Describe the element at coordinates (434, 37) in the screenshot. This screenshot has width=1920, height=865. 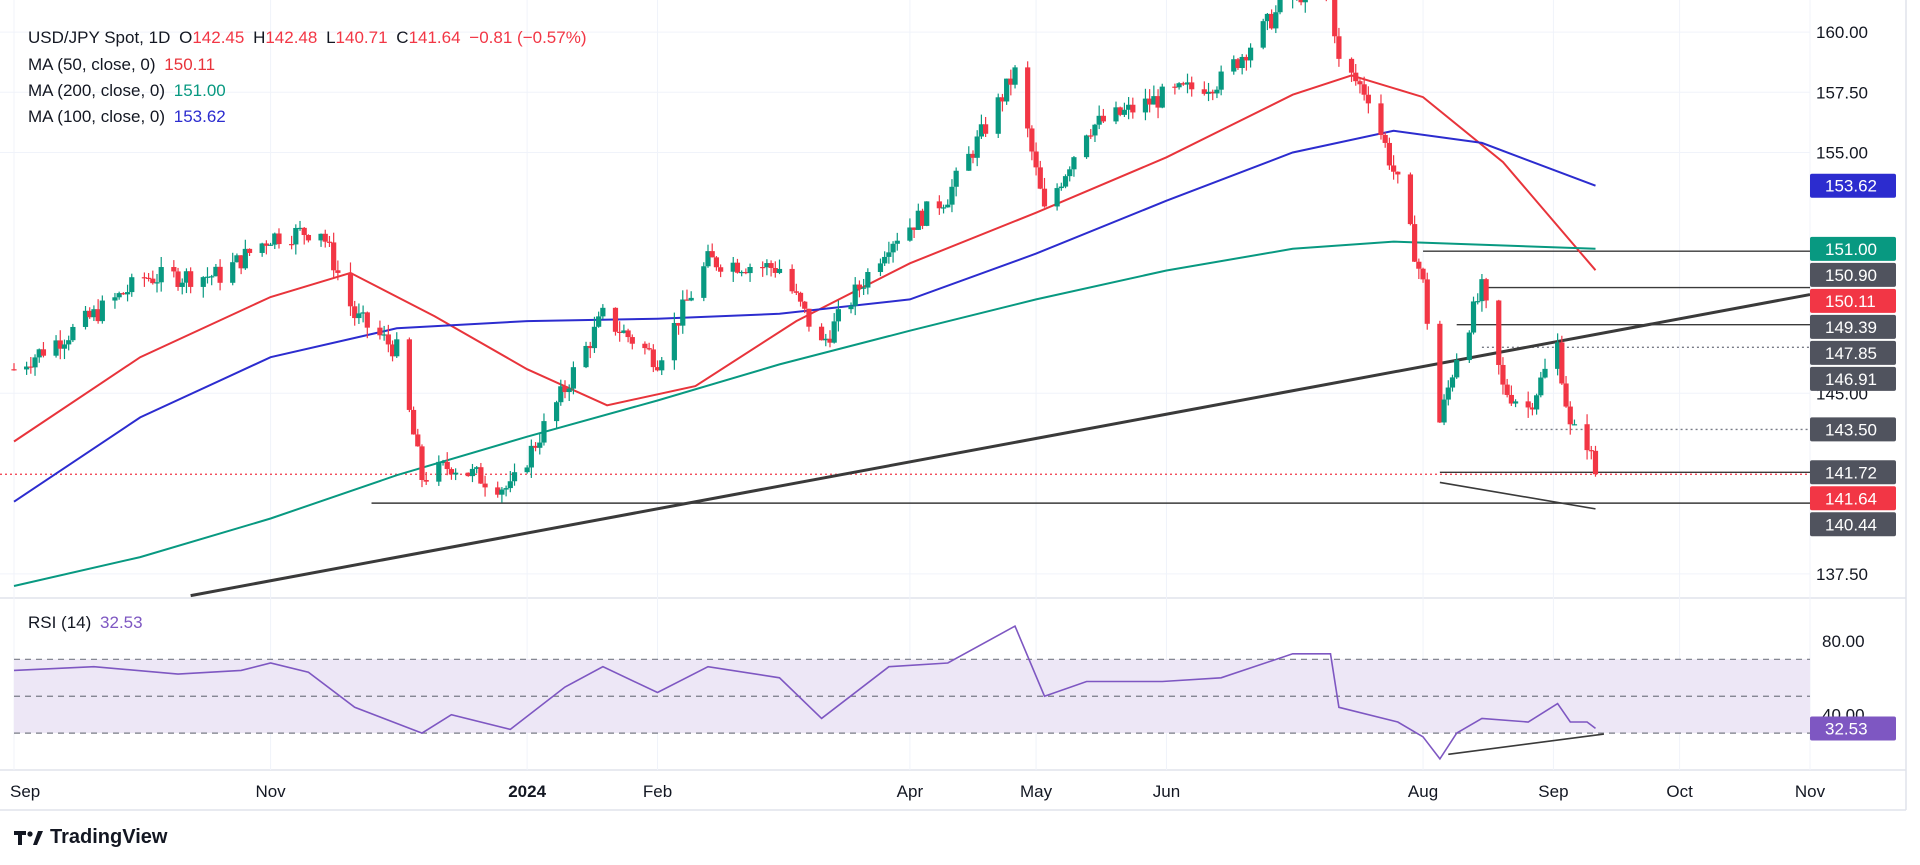
I see `close-value: 141.64` at that location.